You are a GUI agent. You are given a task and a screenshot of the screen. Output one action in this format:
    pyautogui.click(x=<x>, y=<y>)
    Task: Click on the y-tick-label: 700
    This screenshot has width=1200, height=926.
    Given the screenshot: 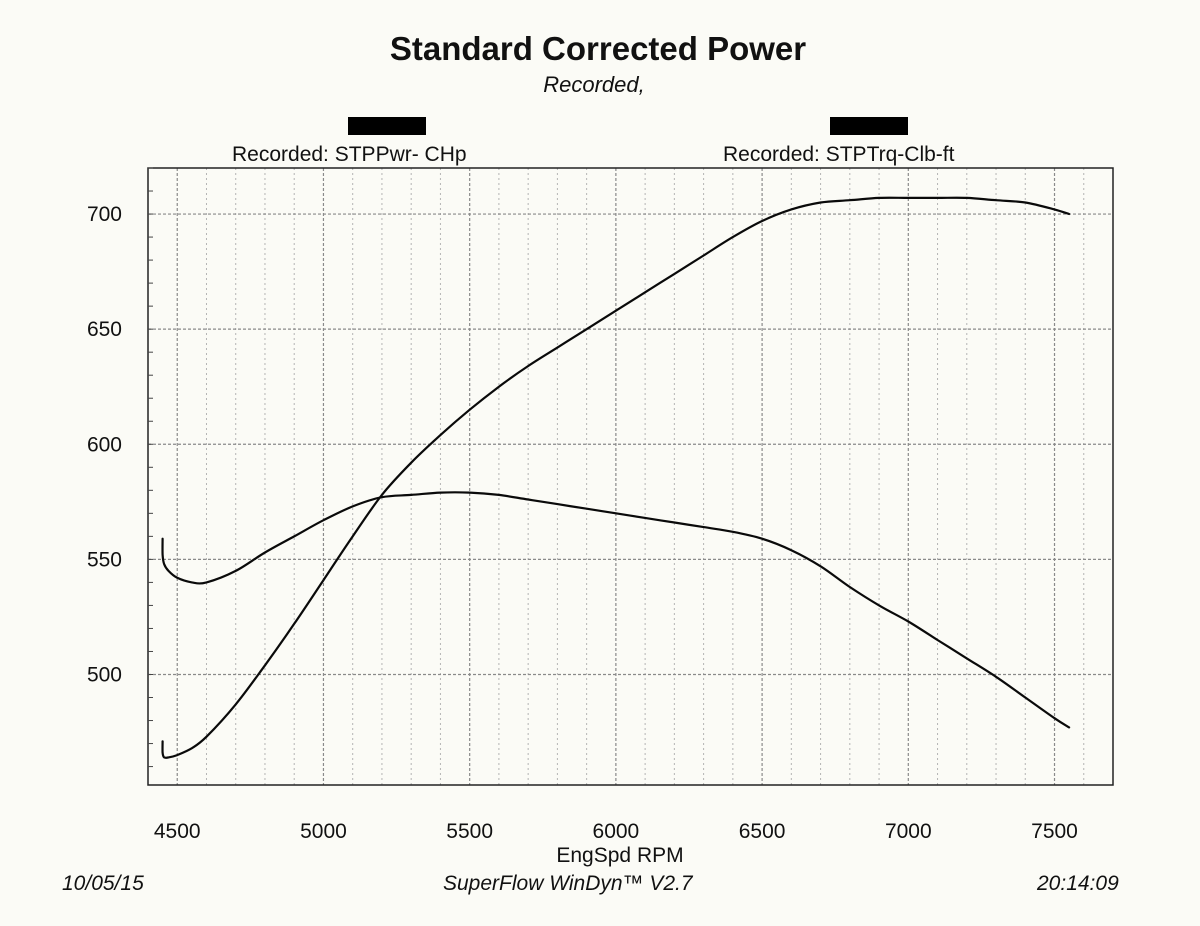 What is the action you would take?
    pyautogui.click(x=104, y=214)
    